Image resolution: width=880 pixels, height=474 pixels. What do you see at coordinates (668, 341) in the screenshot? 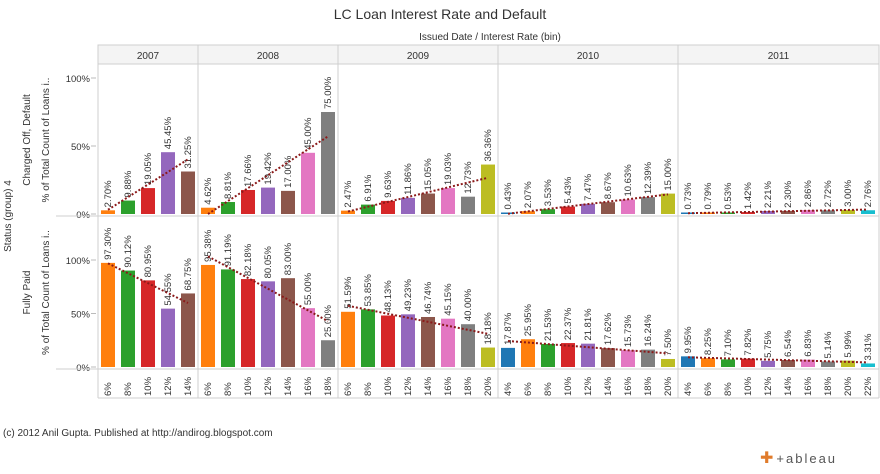
I see `data-label: 7.50%` at bounding box center [668, 341].